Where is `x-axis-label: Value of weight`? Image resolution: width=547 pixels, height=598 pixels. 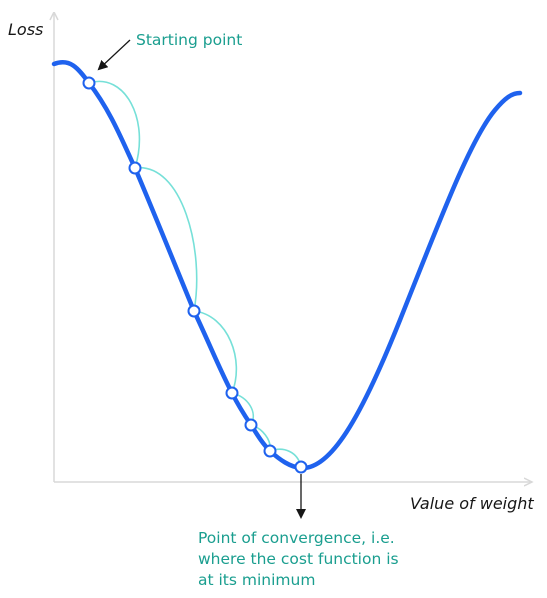
x-axis-label: Value of weight is located at coordinates (472, 503).